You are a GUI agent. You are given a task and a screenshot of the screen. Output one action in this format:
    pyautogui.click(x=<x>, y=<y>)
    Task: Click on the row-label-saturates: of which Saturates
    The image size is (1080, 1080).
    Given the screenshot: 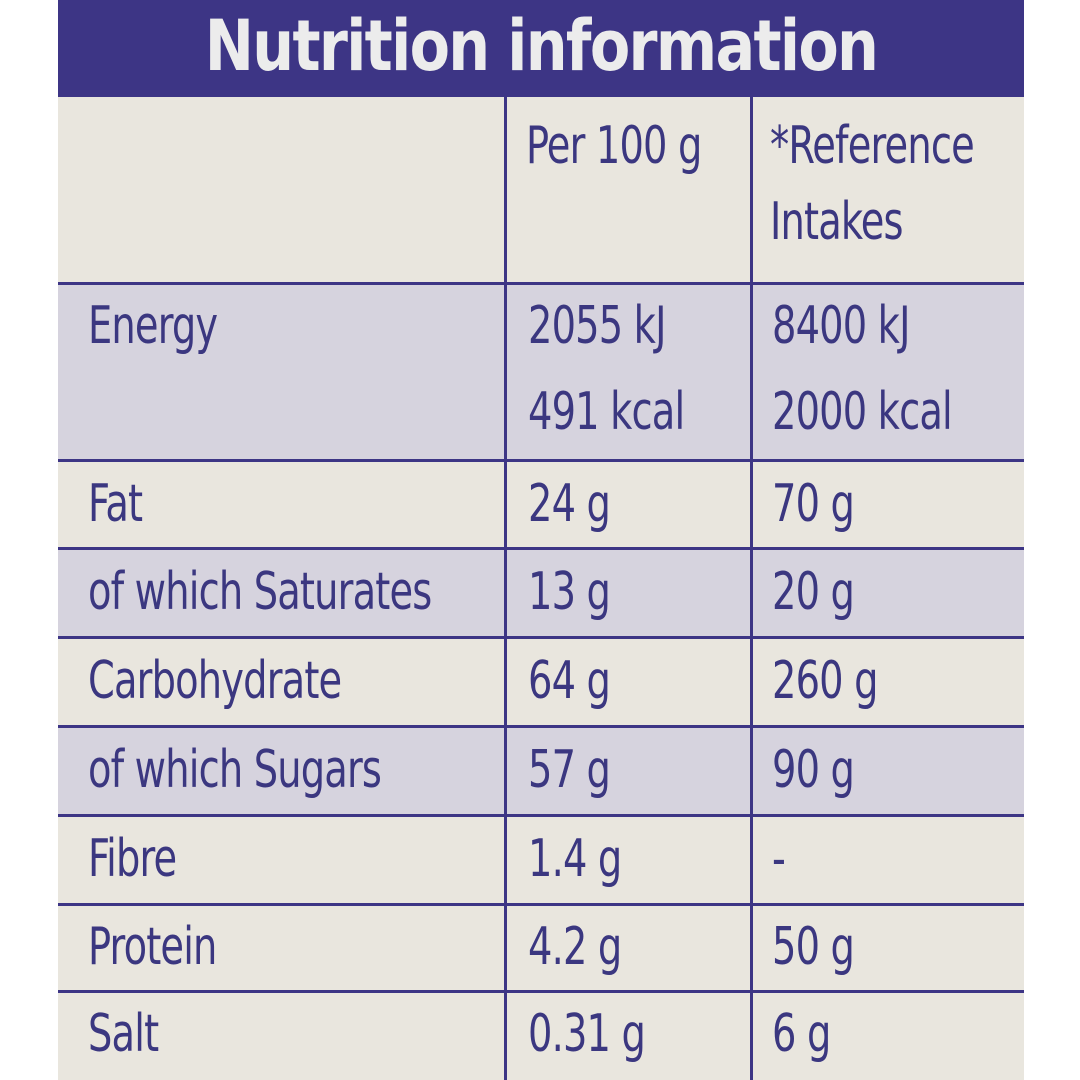 What is the action you would take?
    pyautogui.click(x=260, y=592)
    